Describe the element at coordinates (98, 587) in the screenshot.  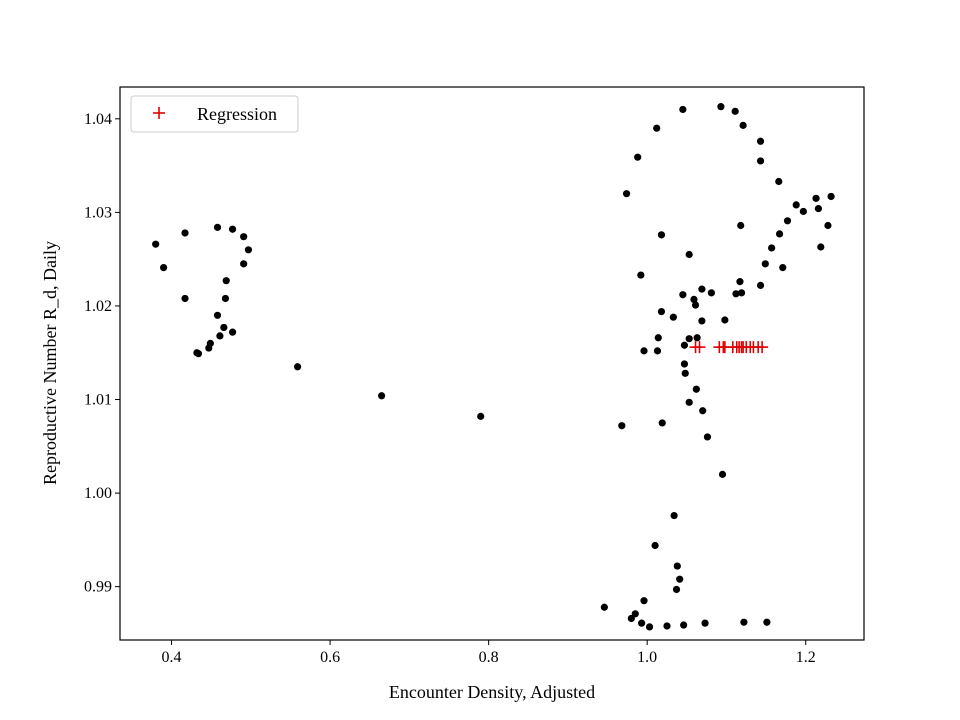
I see `y-tick-label: 0.99` at that location.